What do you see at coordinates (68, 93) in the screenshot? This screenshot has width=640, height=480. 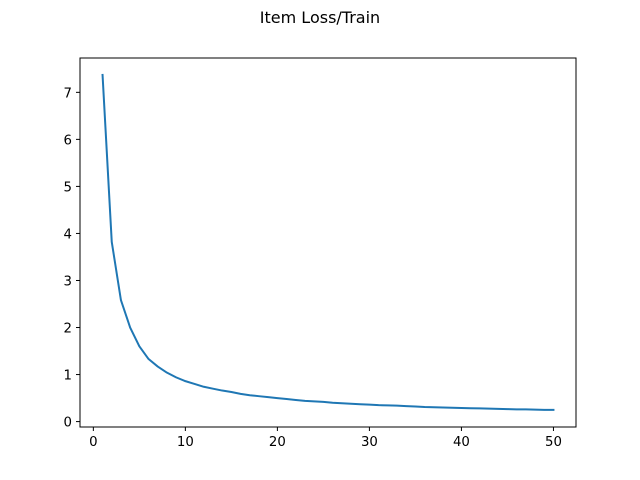 I see `y-tick-label: 7` at bounding box center [68, 93].